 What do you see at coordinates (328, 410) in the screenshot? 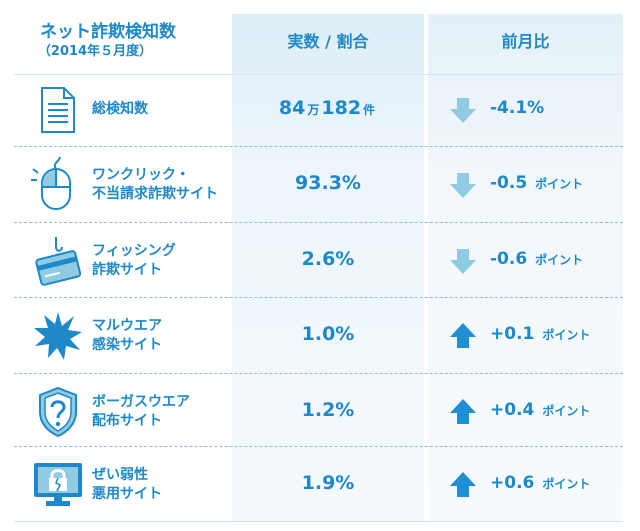
I see `row-value: 1.2%` at bounding box center [328, 410].